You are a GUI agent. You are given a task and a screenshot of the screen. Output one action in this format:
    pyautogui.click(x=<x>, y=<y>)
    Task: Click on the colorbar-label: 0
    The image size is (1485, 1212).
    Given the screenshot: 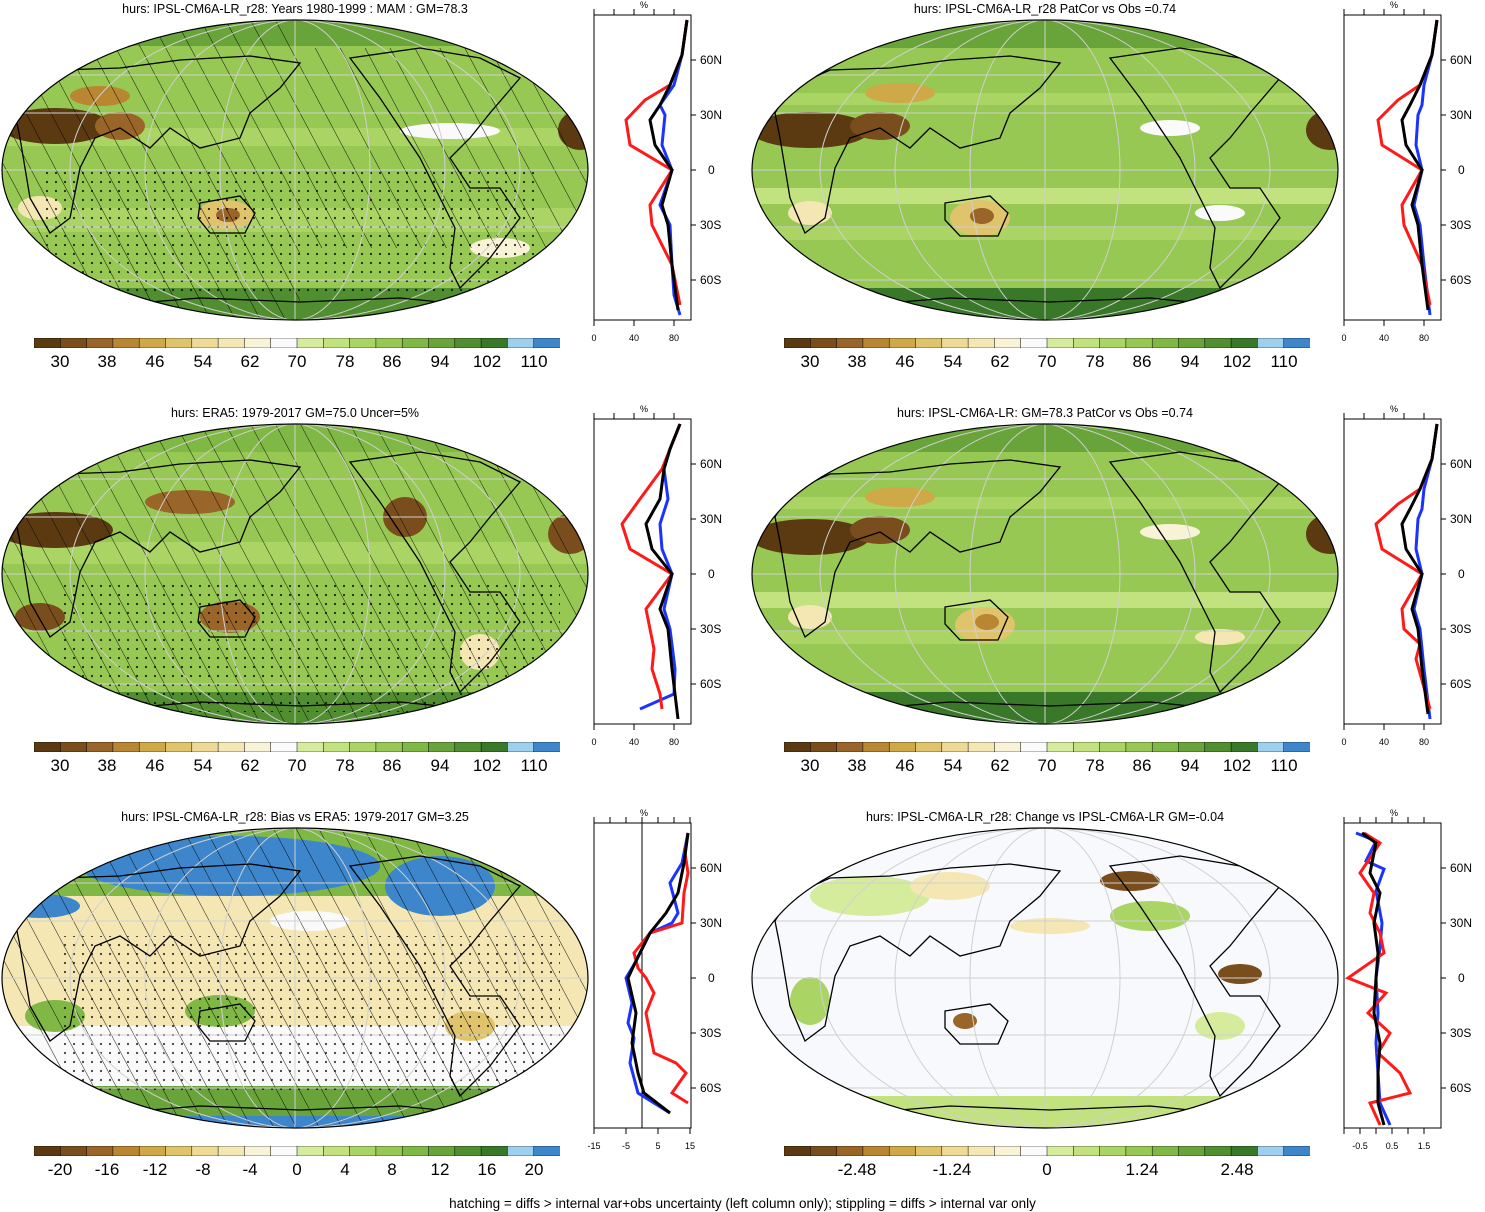 What is the action you would take?
    pyautogui.click(x=297, y=1169)
    